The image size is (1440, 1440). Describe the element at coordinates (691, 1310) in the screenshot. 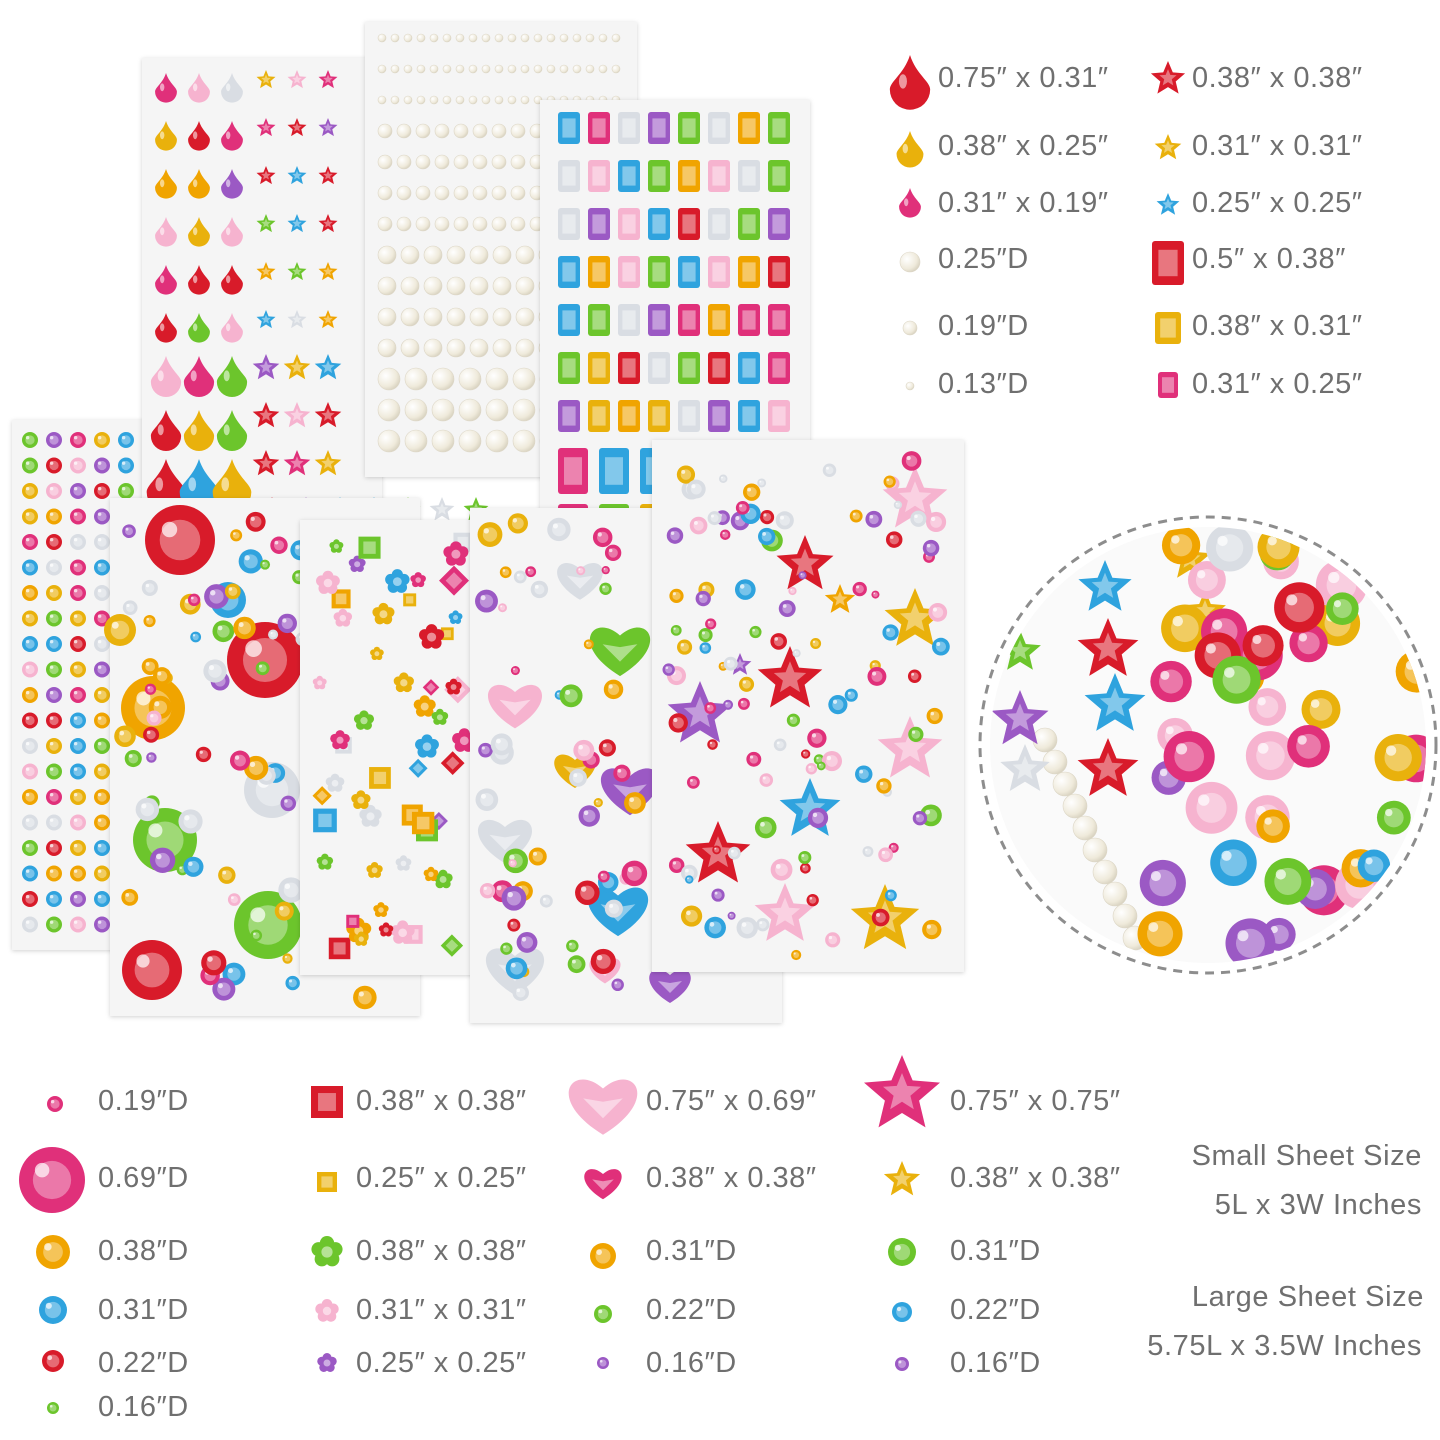

I see `size-label: 0.22″D` at that location.